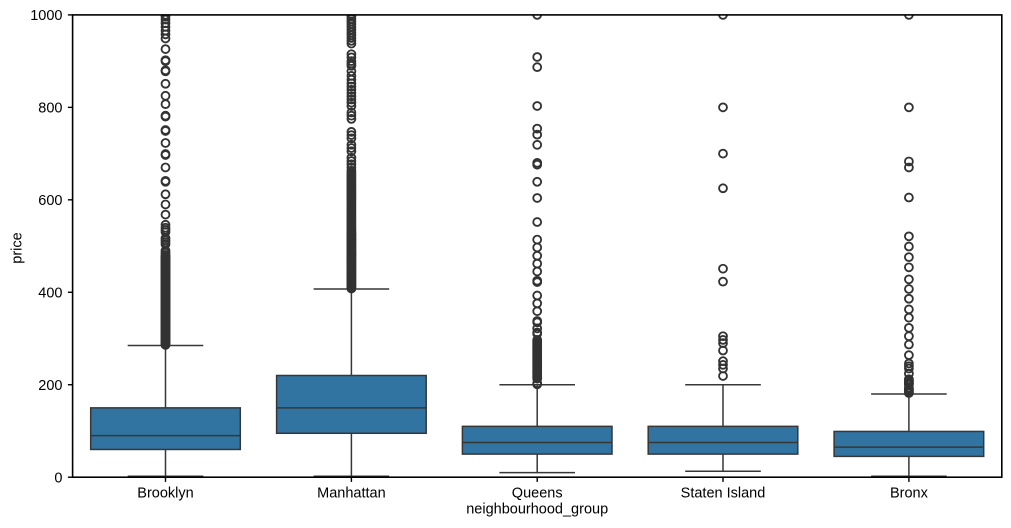 Image resolution: width=1011 pixels, height=528 pixels. Describe the element at coordinates (165, 494) in the screenshot. I see `svg-text: Brooklyn` at that location.